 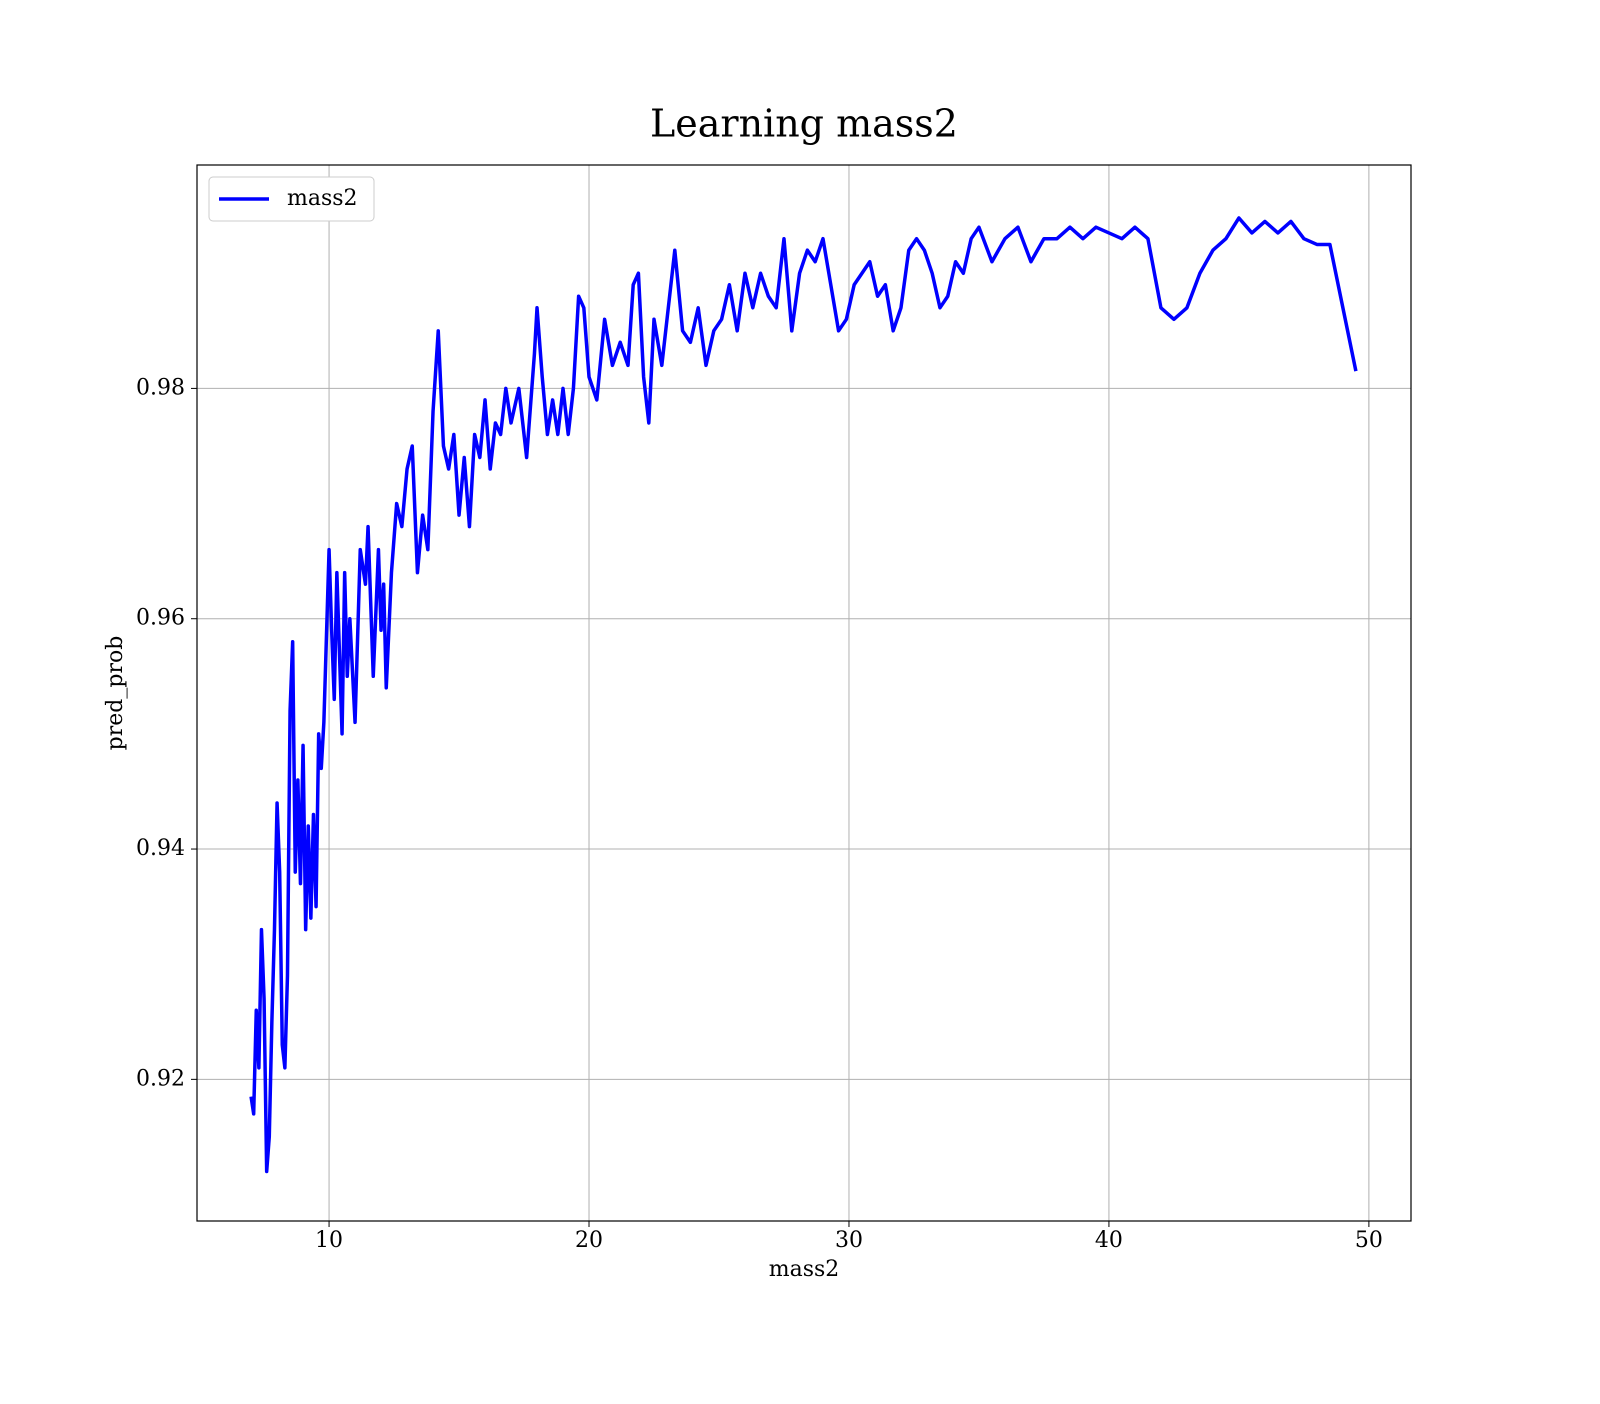 I want to click on y-tick-label: 0.92, so click(x=160, y=1078).